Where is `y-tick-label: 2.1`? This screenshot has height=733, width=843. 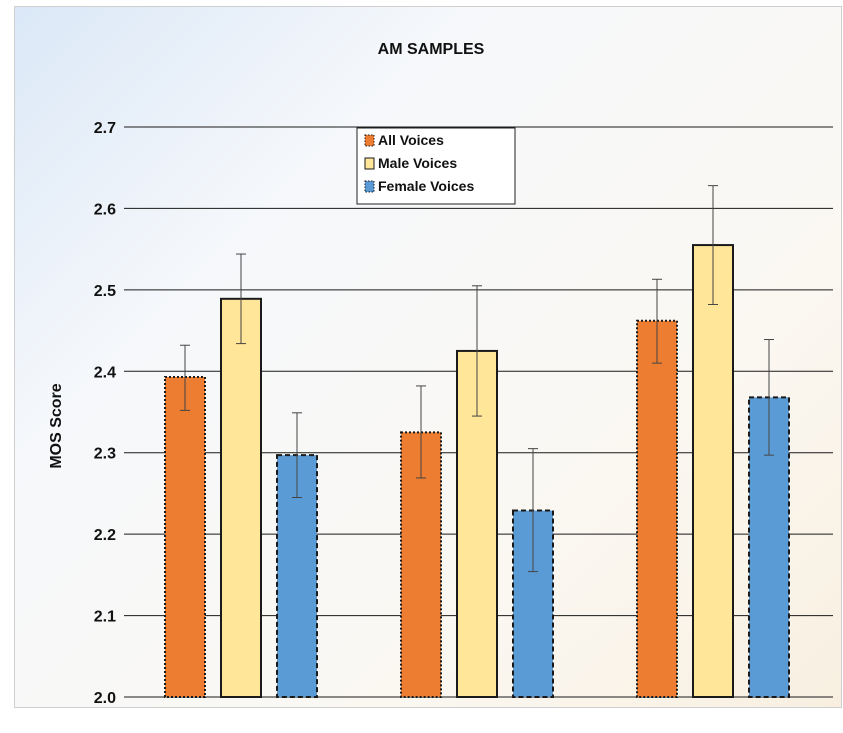
y-tick-label: 2.1 is located at coordinates (105, 617).